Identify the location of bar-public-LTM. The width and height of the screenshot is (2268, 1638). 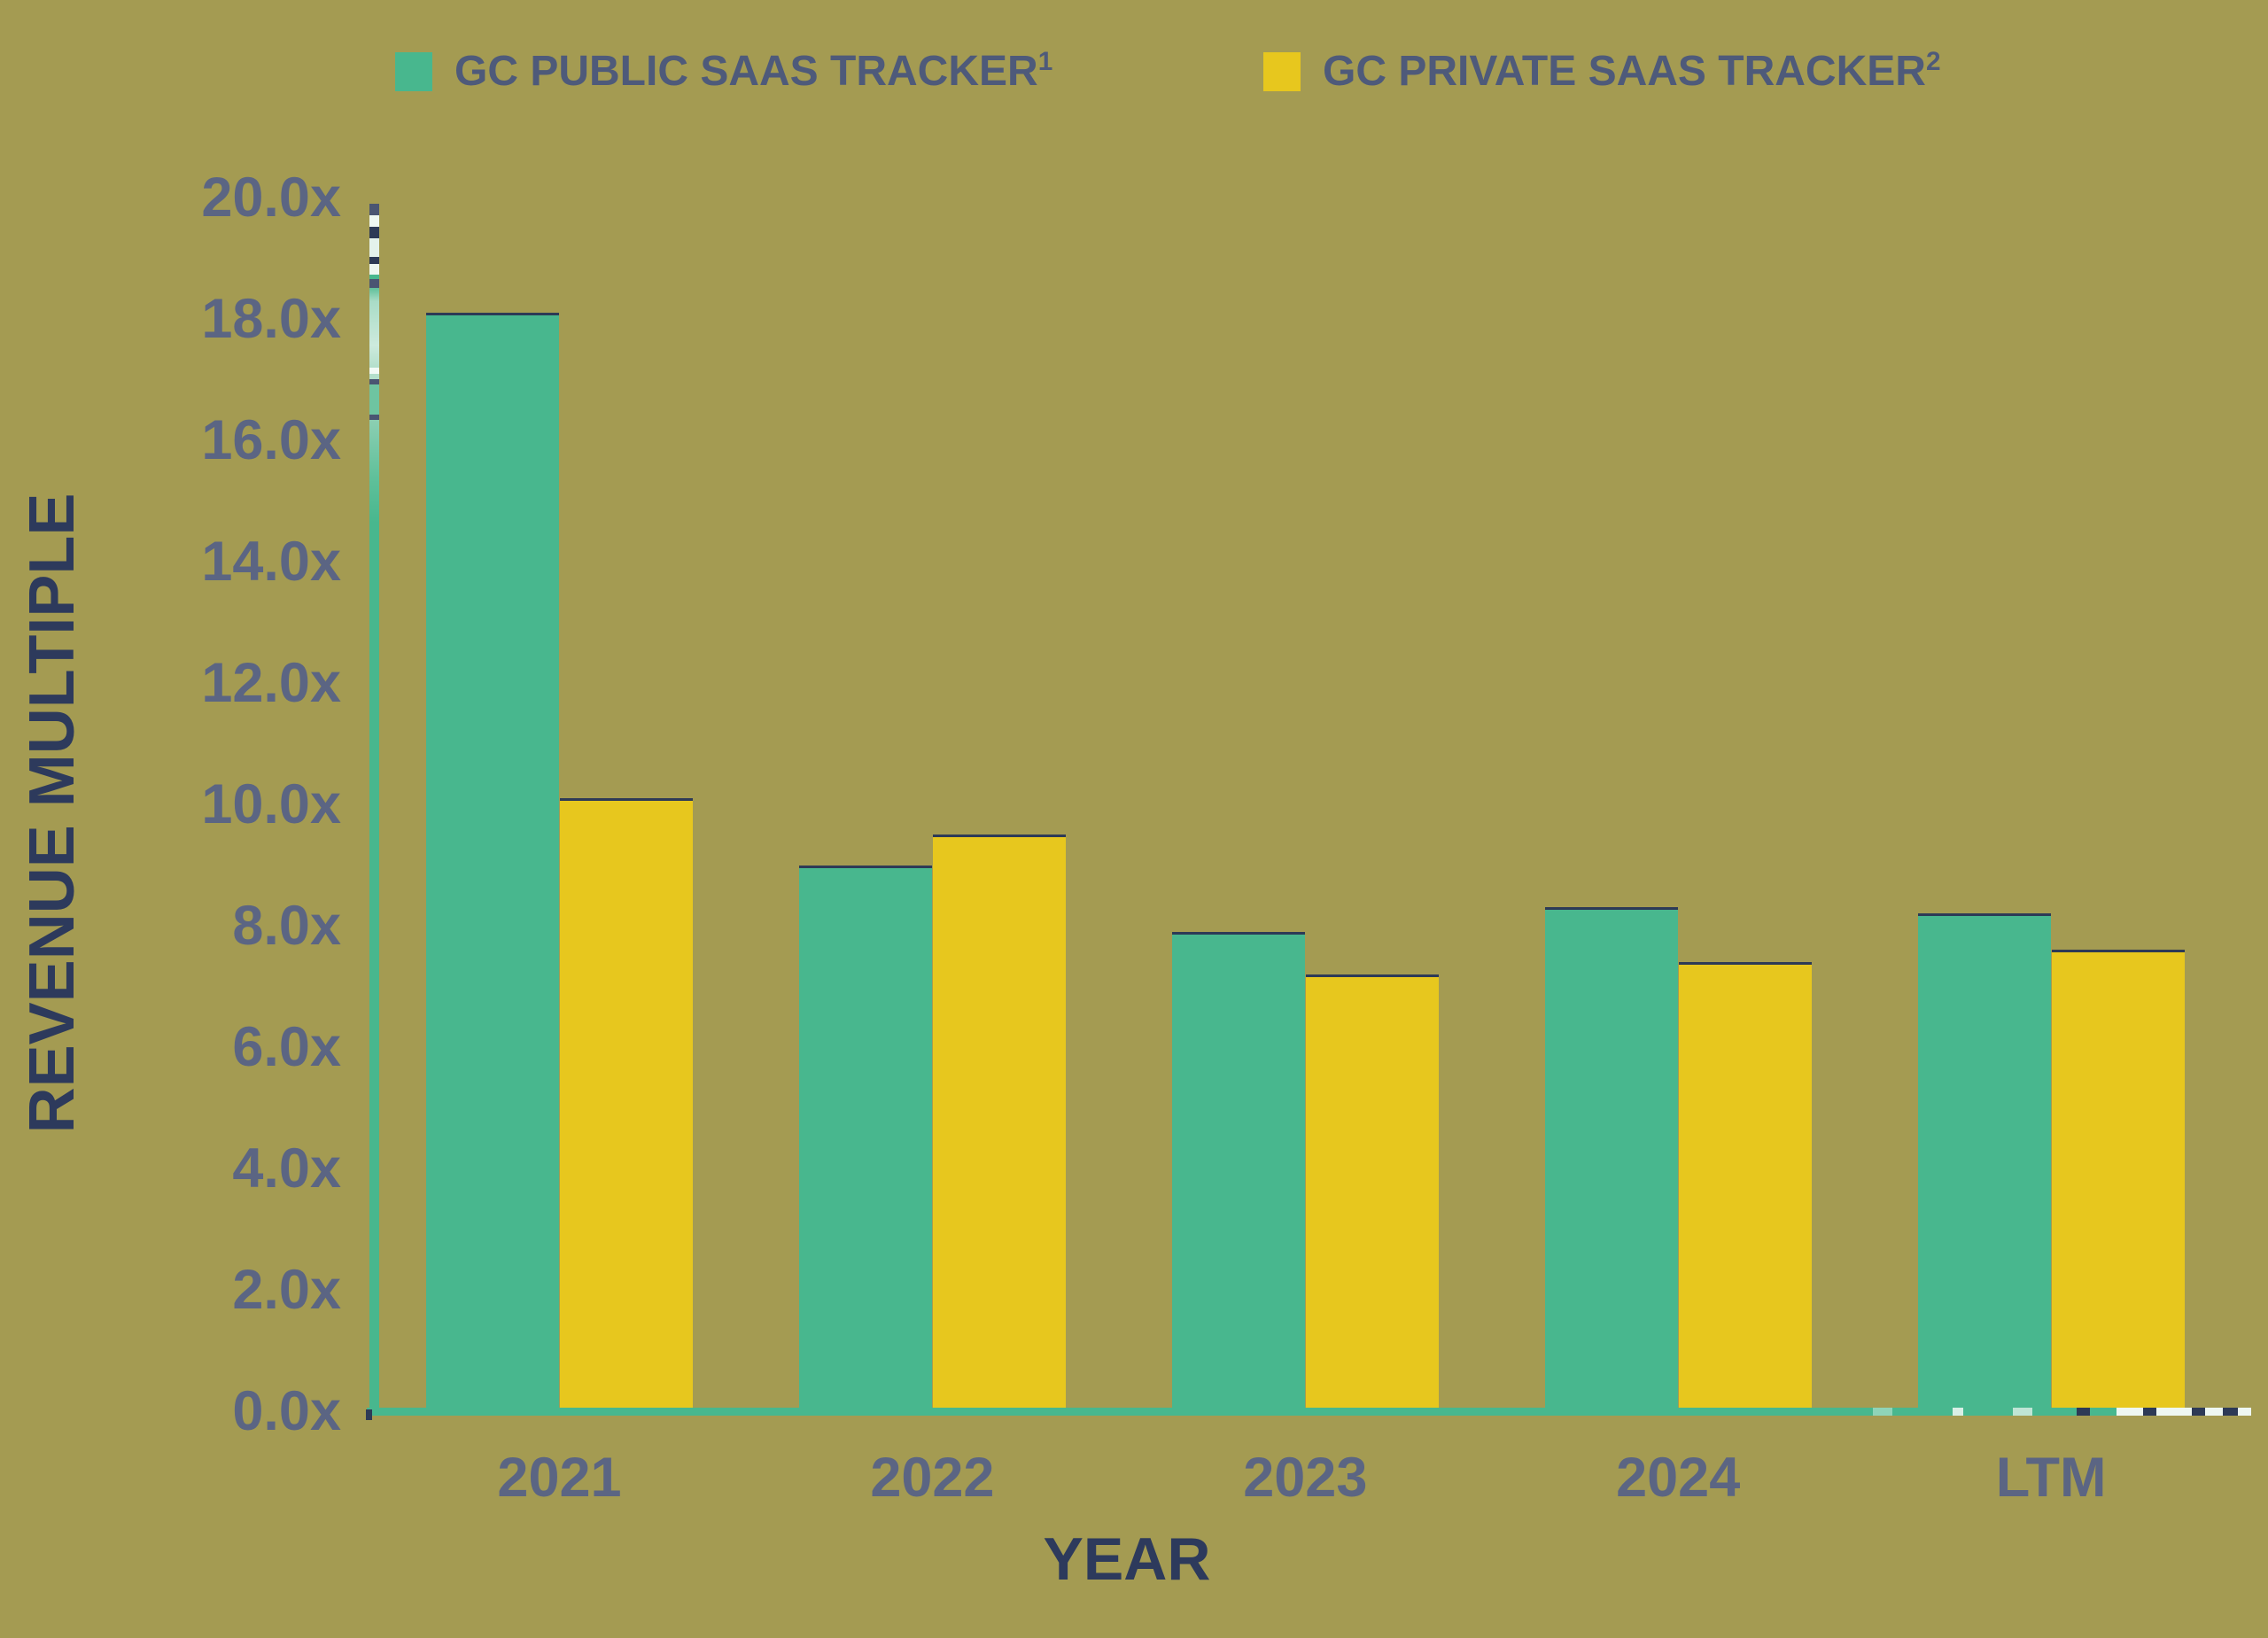
(1984, 1160).